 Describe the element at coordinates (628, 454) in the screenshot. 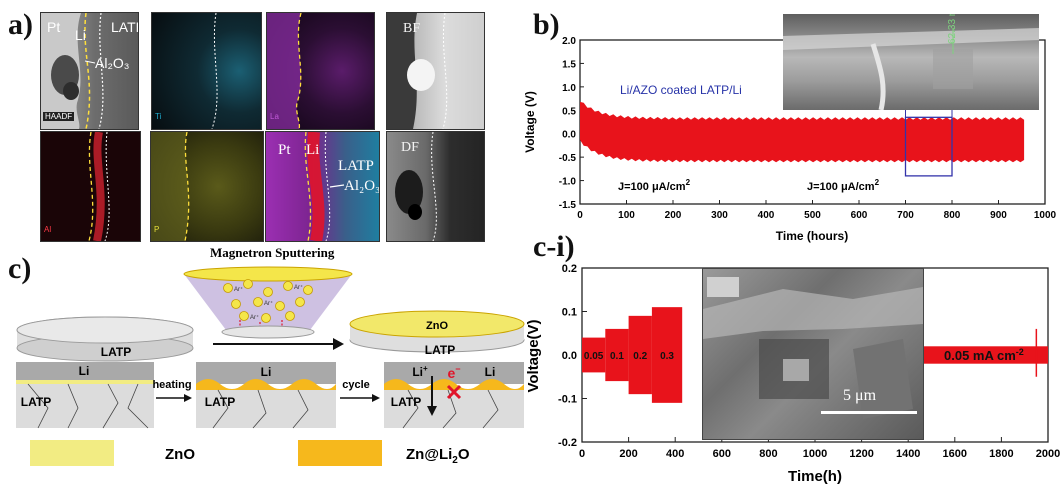

I see `ci-x-tick-label: 200` at that location.